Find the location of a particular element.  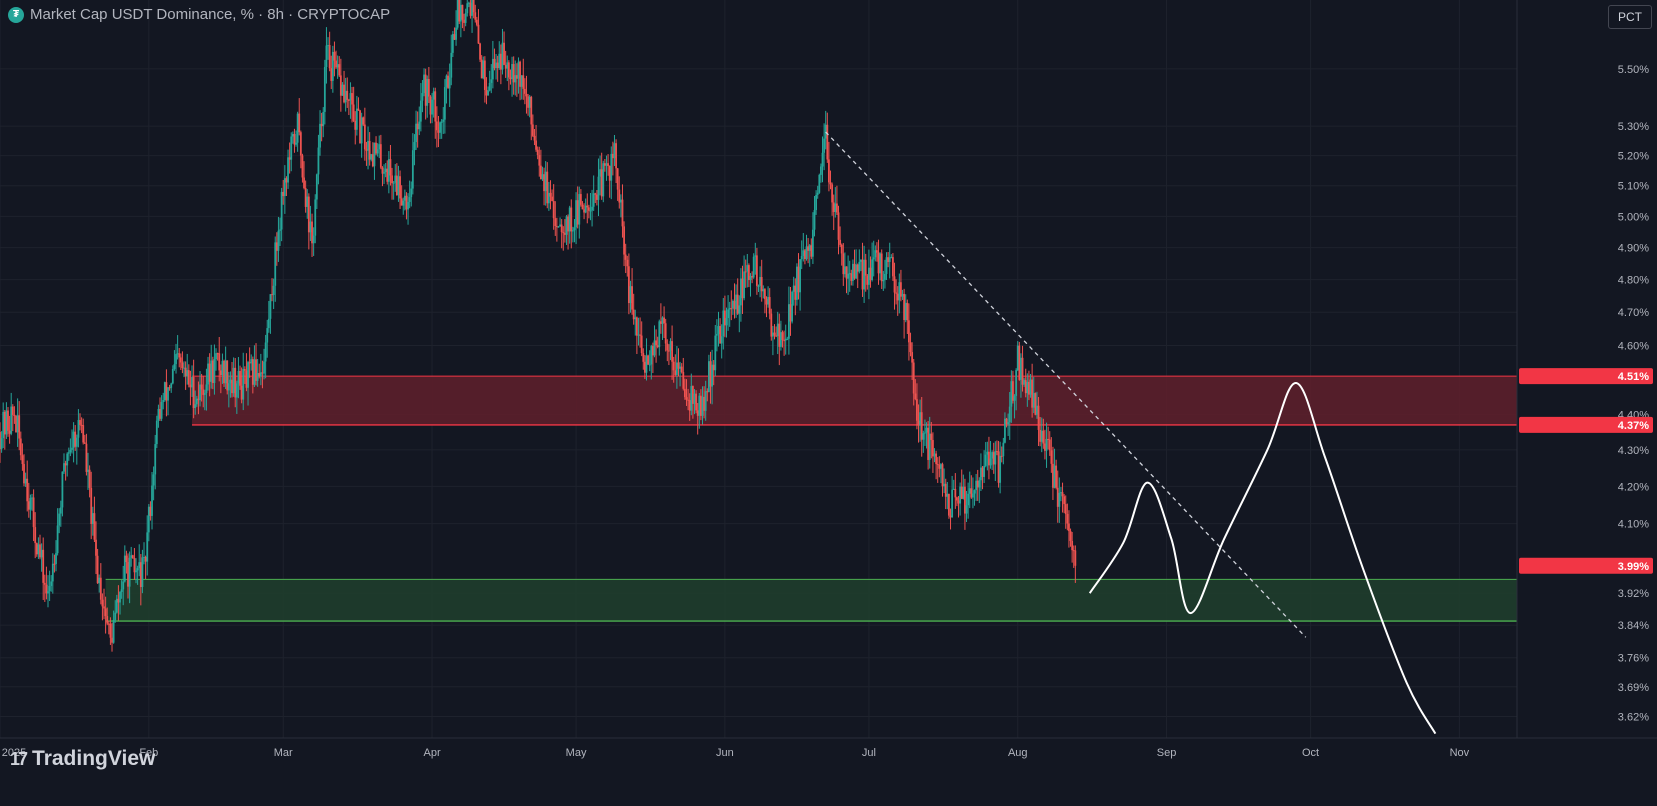

tradingview-logo: 17 TradingView is located at coordinates (82, 759).